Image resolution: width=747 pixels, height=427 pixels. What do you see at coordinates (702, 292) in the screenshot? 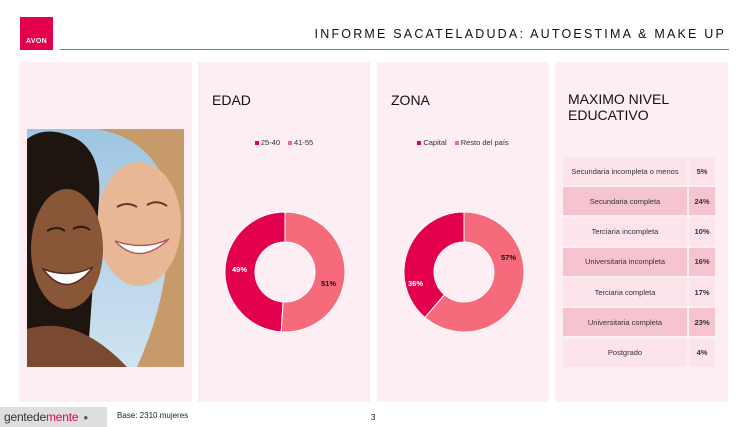
I see `table-cell-value: 17%` at bounding box center [702, 292].